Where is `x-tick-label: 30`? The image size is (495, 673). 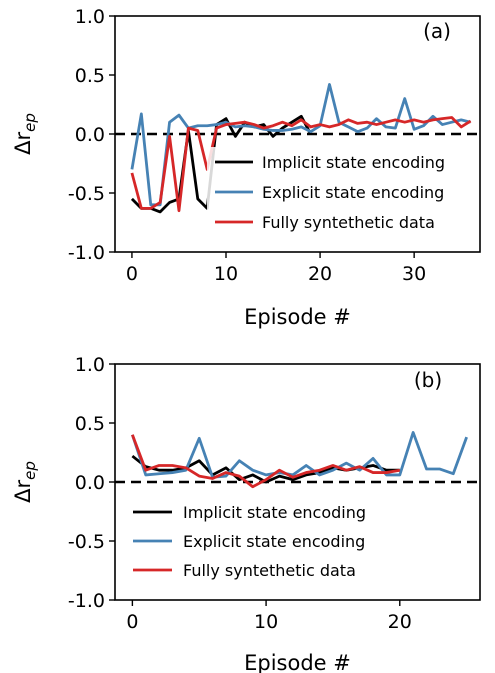
x-tick-label: 30 is located at coordinates (414, 274).